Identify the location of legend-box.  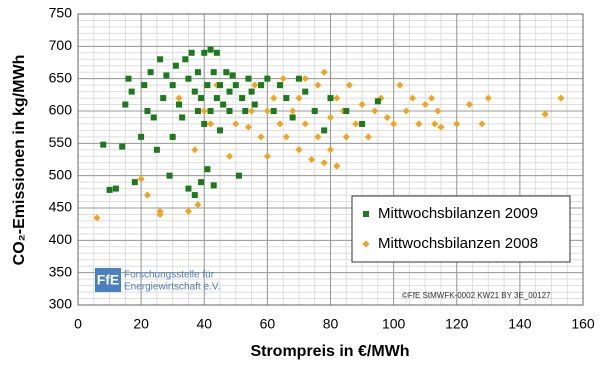
(461, 229).